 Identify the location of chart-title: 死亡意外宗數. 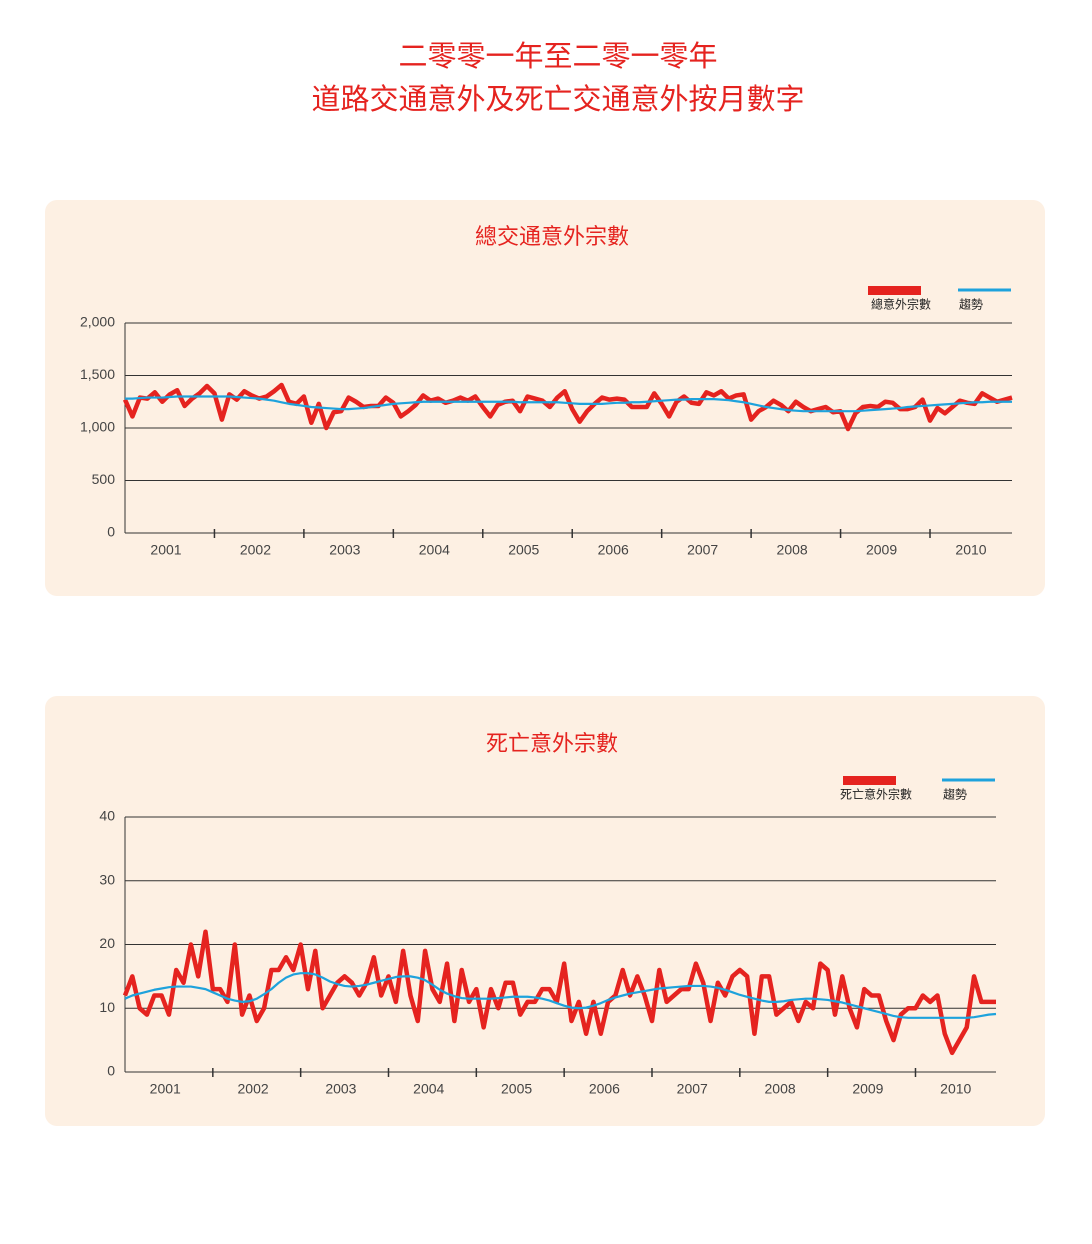
(552, 744).